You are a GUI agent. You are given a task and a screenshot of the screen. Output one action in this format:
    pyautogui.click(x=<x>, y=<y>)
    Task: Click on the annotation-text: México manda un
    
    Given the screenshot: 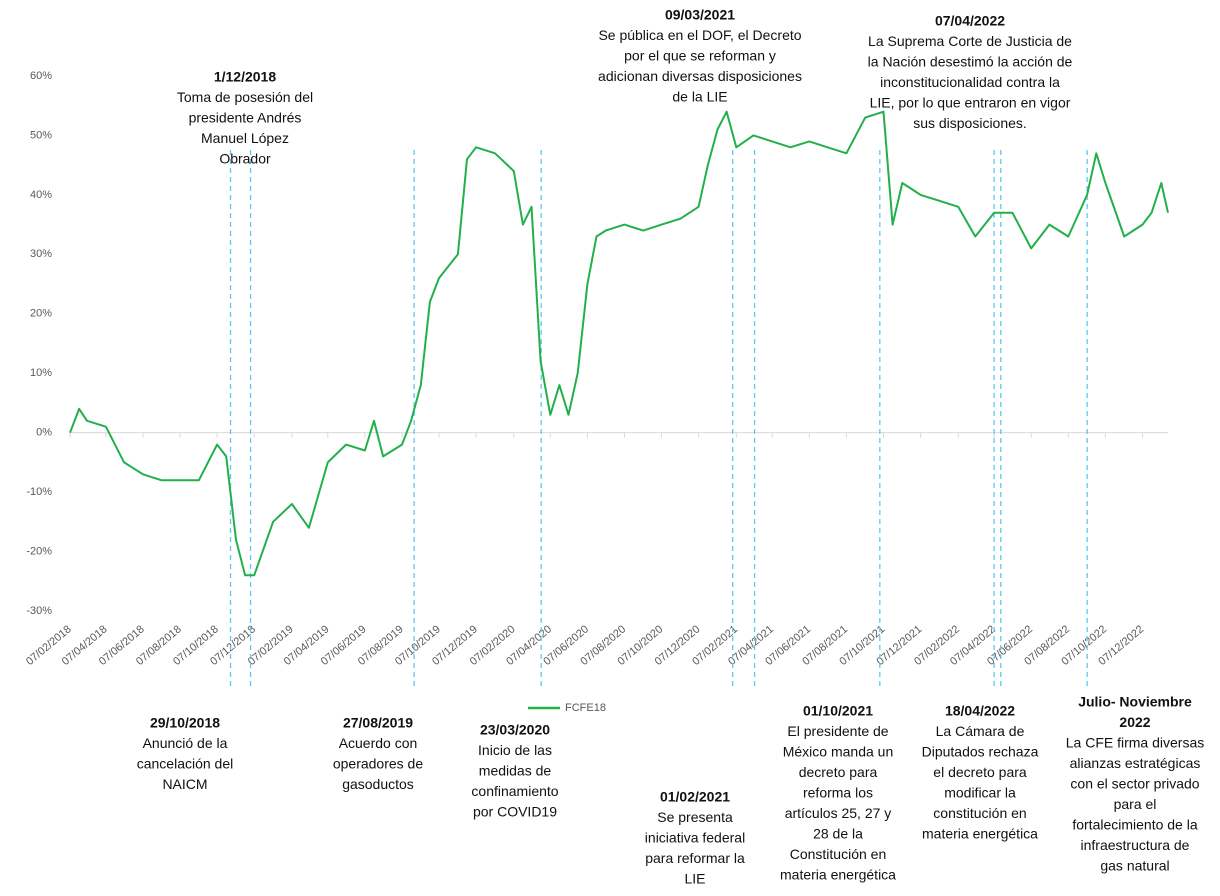 What is the action you would take?
    pyautogui.click(x=838, y=752)
    